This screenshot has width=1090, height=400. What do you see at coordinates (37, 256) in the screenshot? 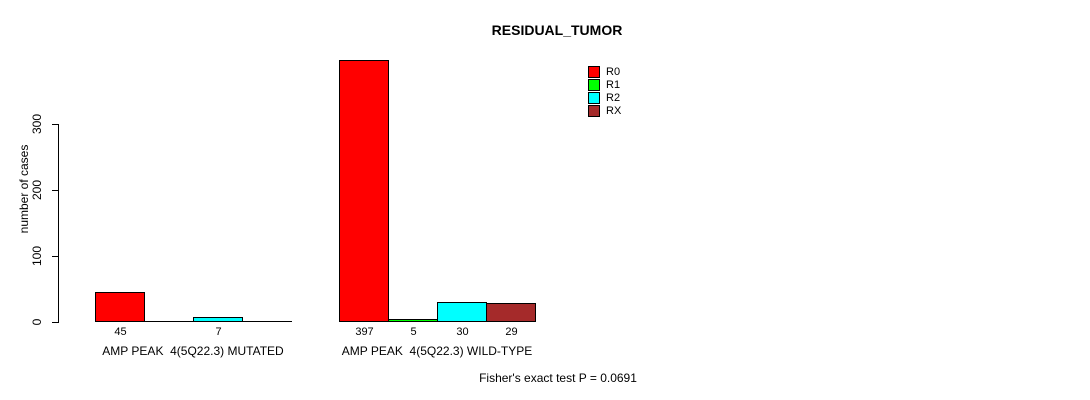
I see `y-tick-label: 100` at bounding box center [37, 256].